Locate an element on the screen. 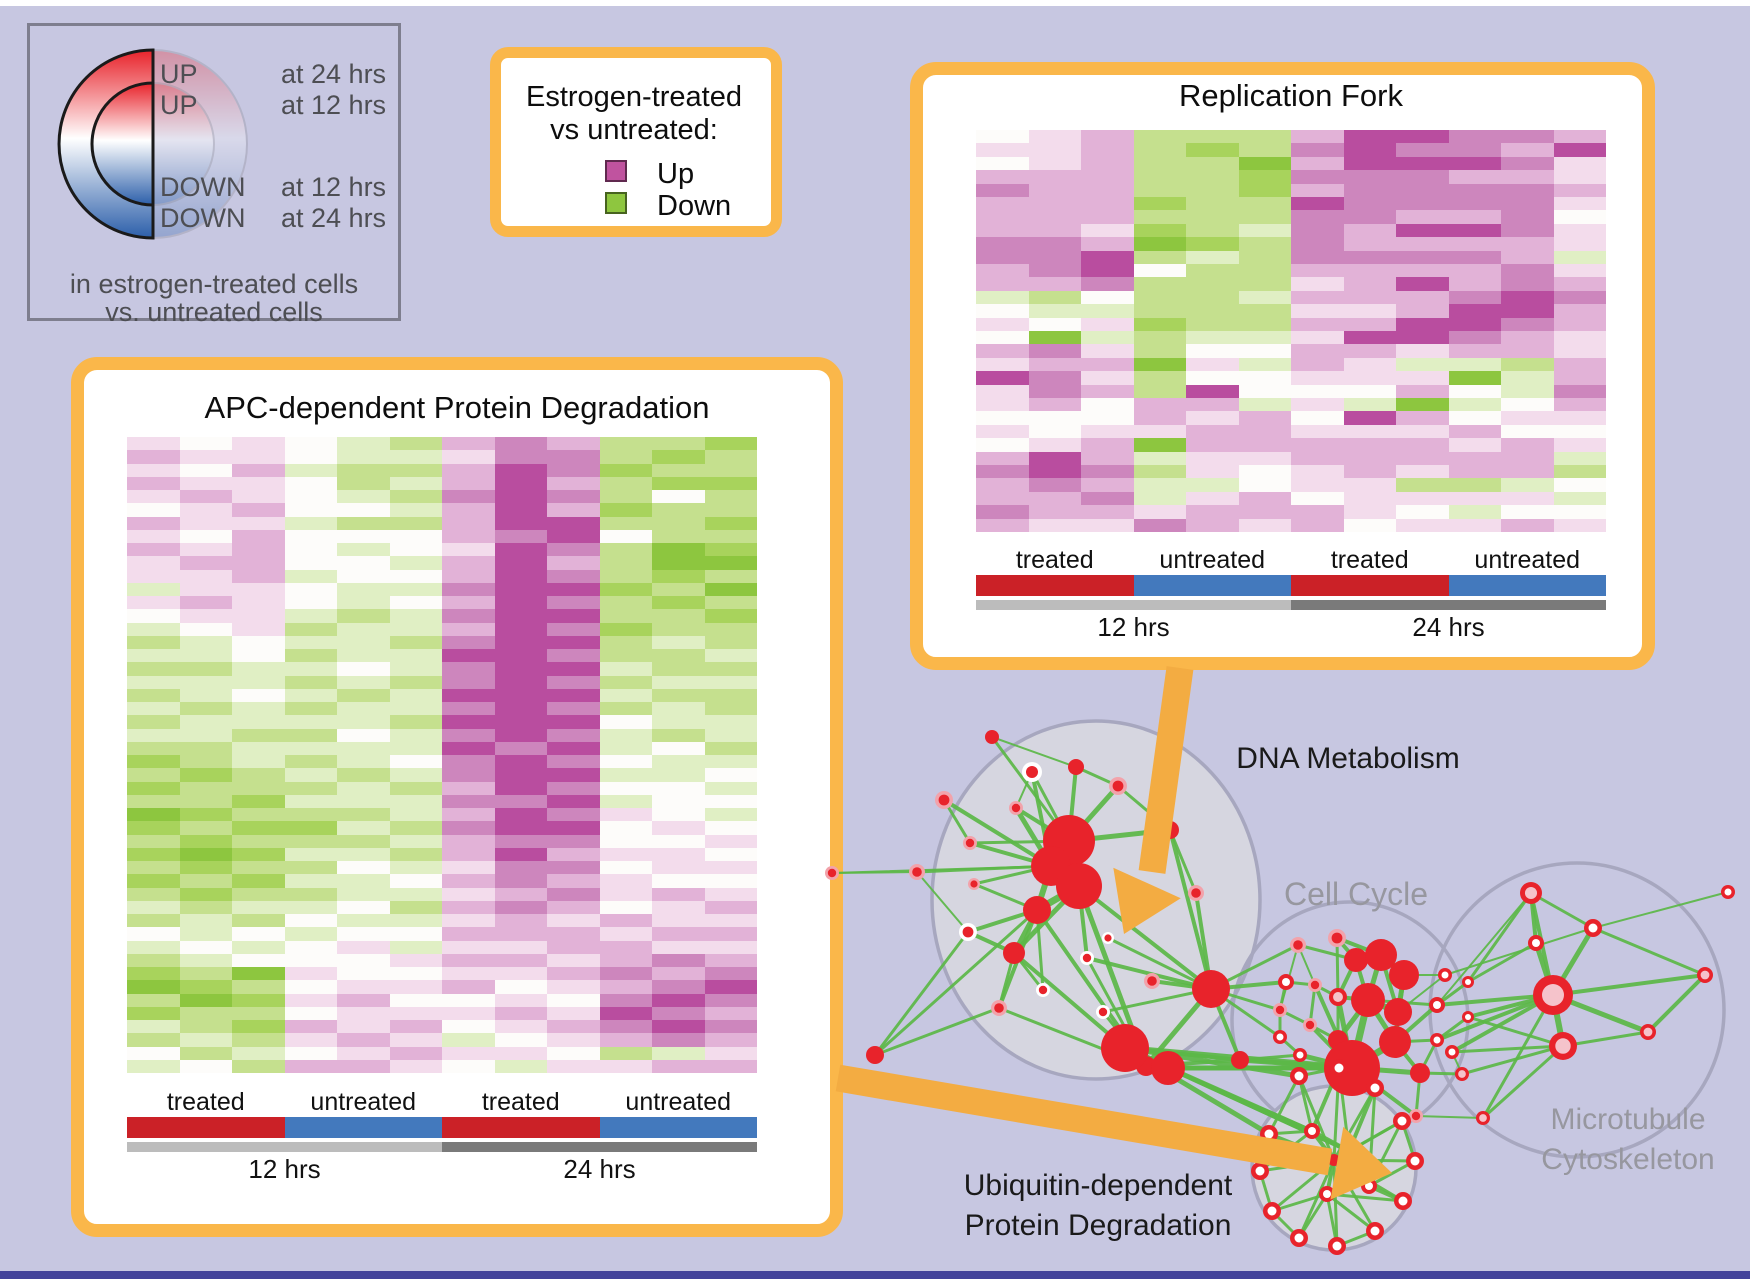 Image resolution: width=1750 pixels, height=1279 pixels. legend-footer-line2: vs. untreated cells is located at coordinates (214, 312).